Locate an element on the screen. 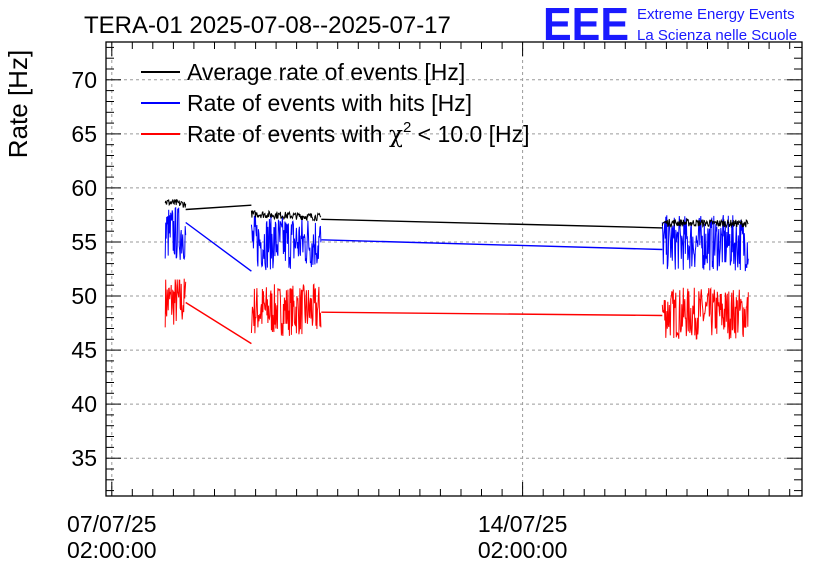  eee-logo-line1: Extreme Energy Events is located at coordinates (716, 14).